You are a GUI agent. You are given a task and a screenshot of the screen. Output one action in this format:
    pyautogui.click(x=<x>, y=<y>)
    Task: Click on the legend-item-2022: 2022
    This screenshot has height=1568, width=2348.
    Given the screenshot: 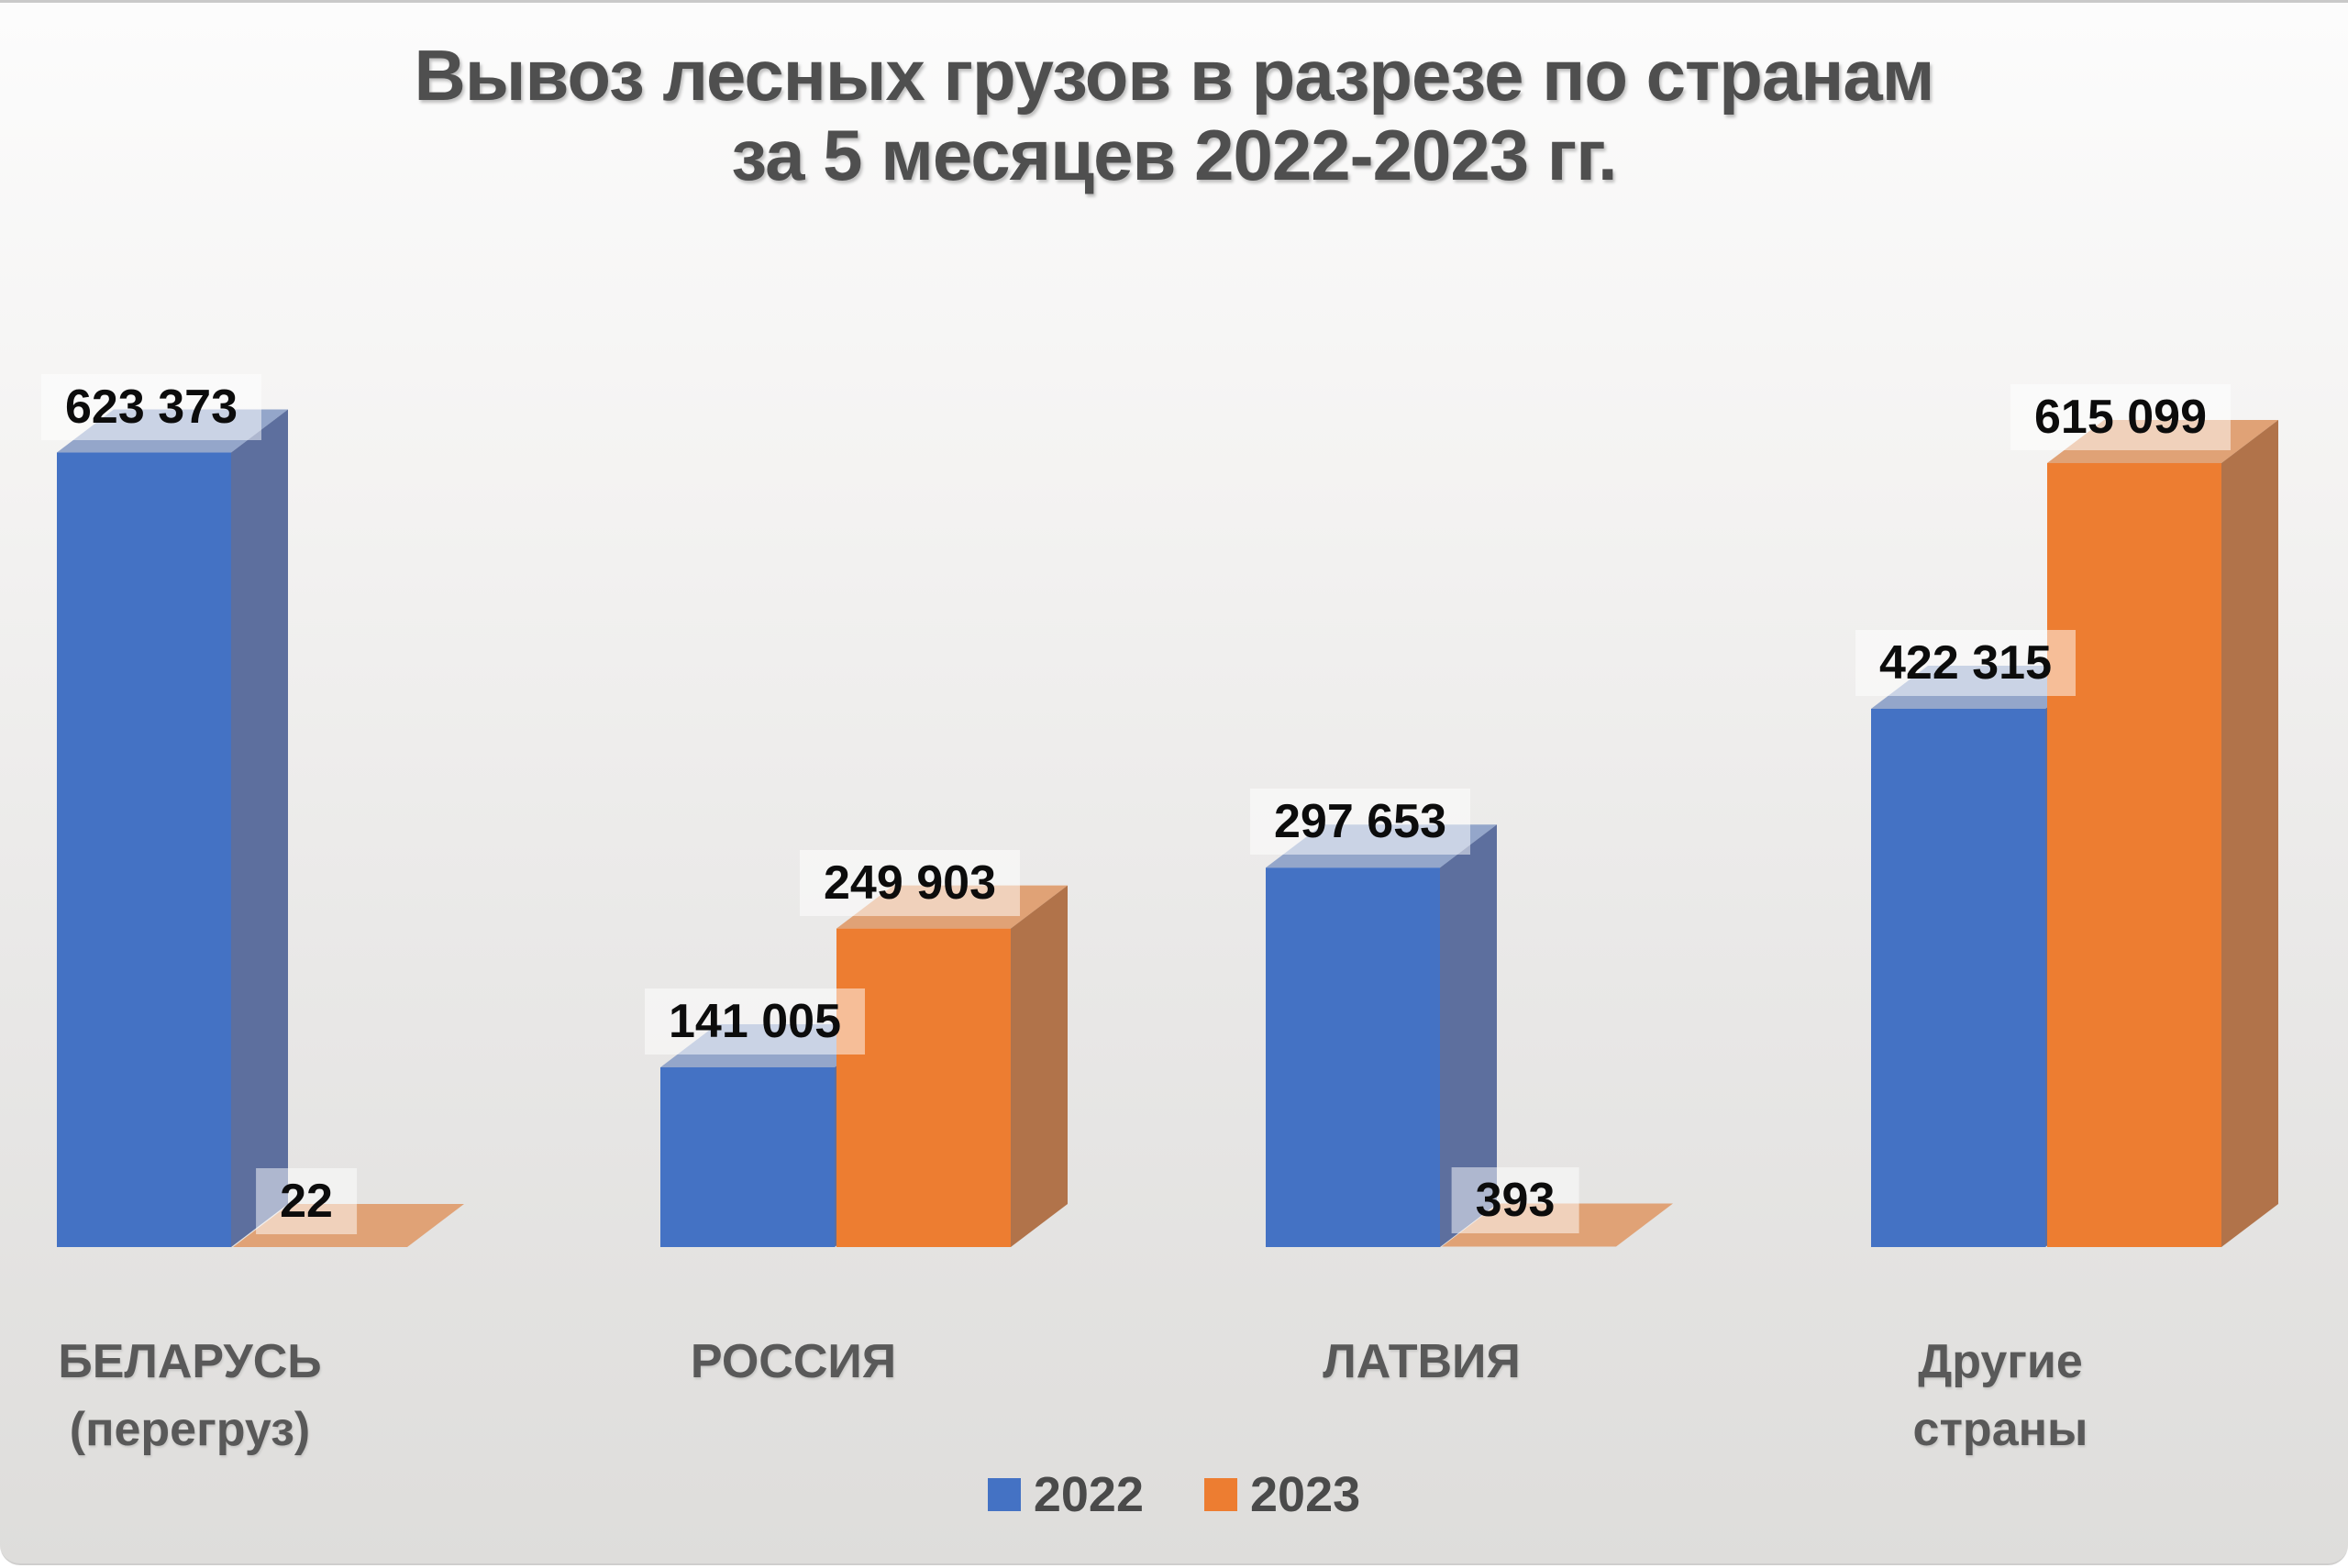 What is the action you would take?
    pyautogui.click(x=1065, y=1494)
    